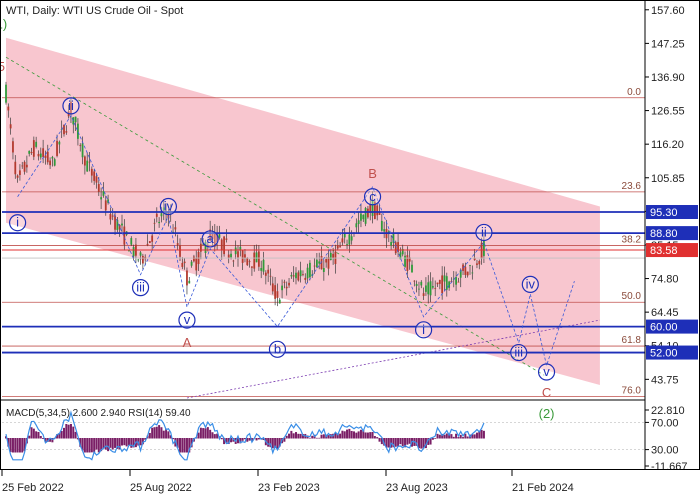 This screenshot has width=700, height=500. Describe the element at coordinates (423, 329) in the screenshot. I see `wave-label: i` at that location.